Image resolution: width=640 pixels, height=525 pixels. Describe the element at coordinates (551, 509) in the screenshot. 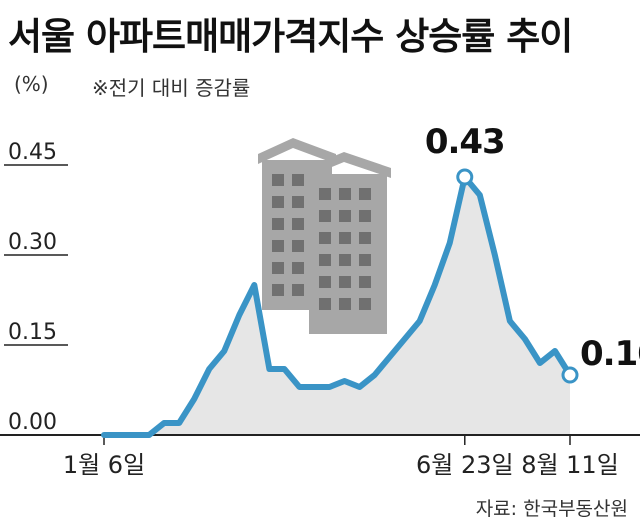

I see `source-label: 자료: 한국부동산원` at that location.